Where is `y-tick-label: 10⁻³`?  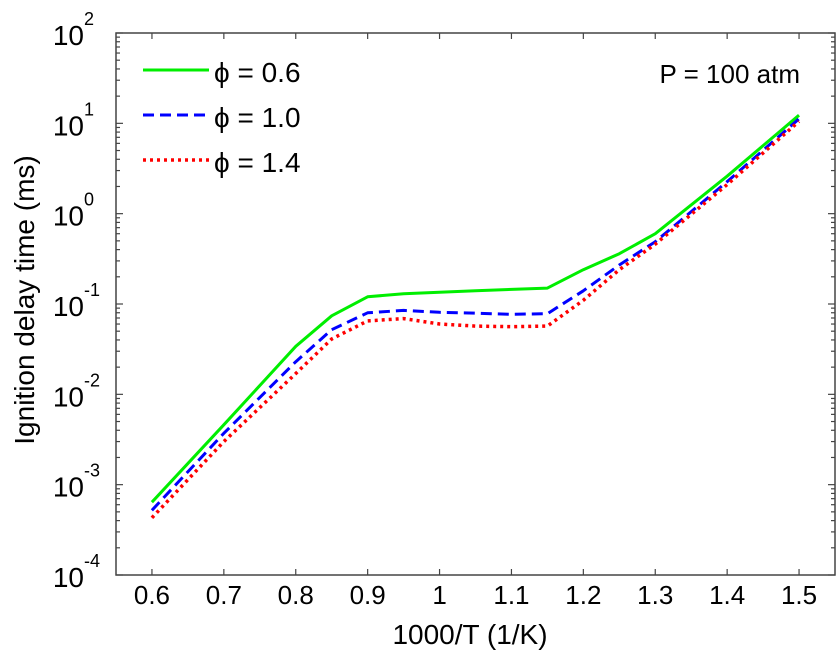
y-tick-label: 10⁻³ is located at coordinates (76, 482).